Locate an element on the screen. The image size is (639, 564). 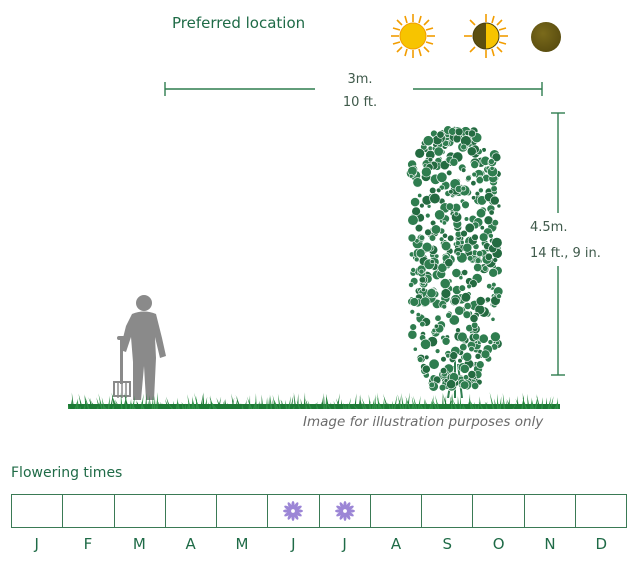
width-metric: 3m. is located at coordinates (360, 79).